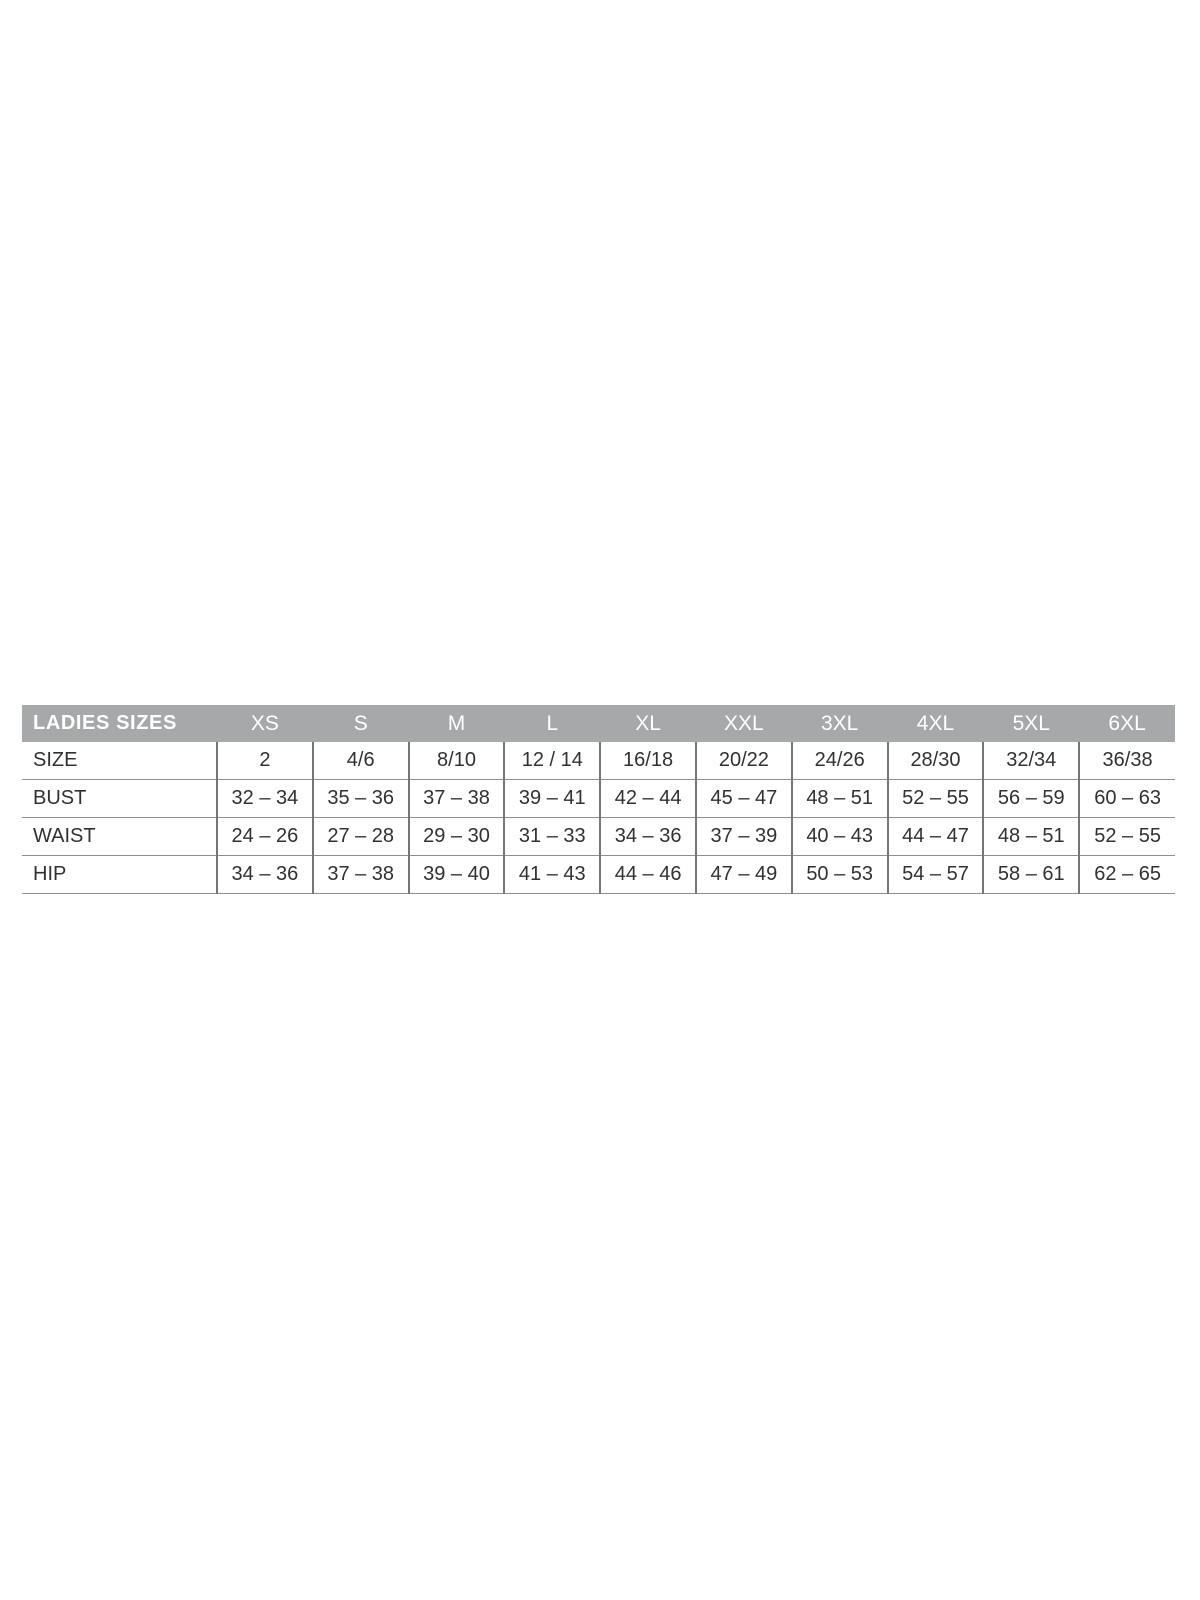 Image resolution: width=1200 pixels, height=1600 pixels. Describe the element at coordinates (743, 836) in the screenshot. I see `cell-waist-xxl: 37 – 39` at that location.